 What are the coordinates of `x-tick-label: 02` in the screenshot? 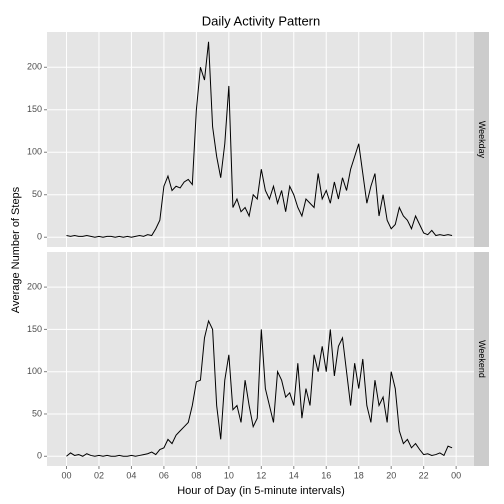 It's located at (99, 475).